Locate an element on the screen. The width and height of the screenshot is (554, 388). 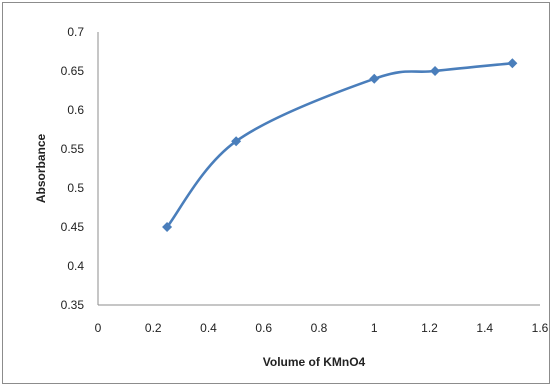
y-tick-label: 0.7 is located at coordinates (75, 32).